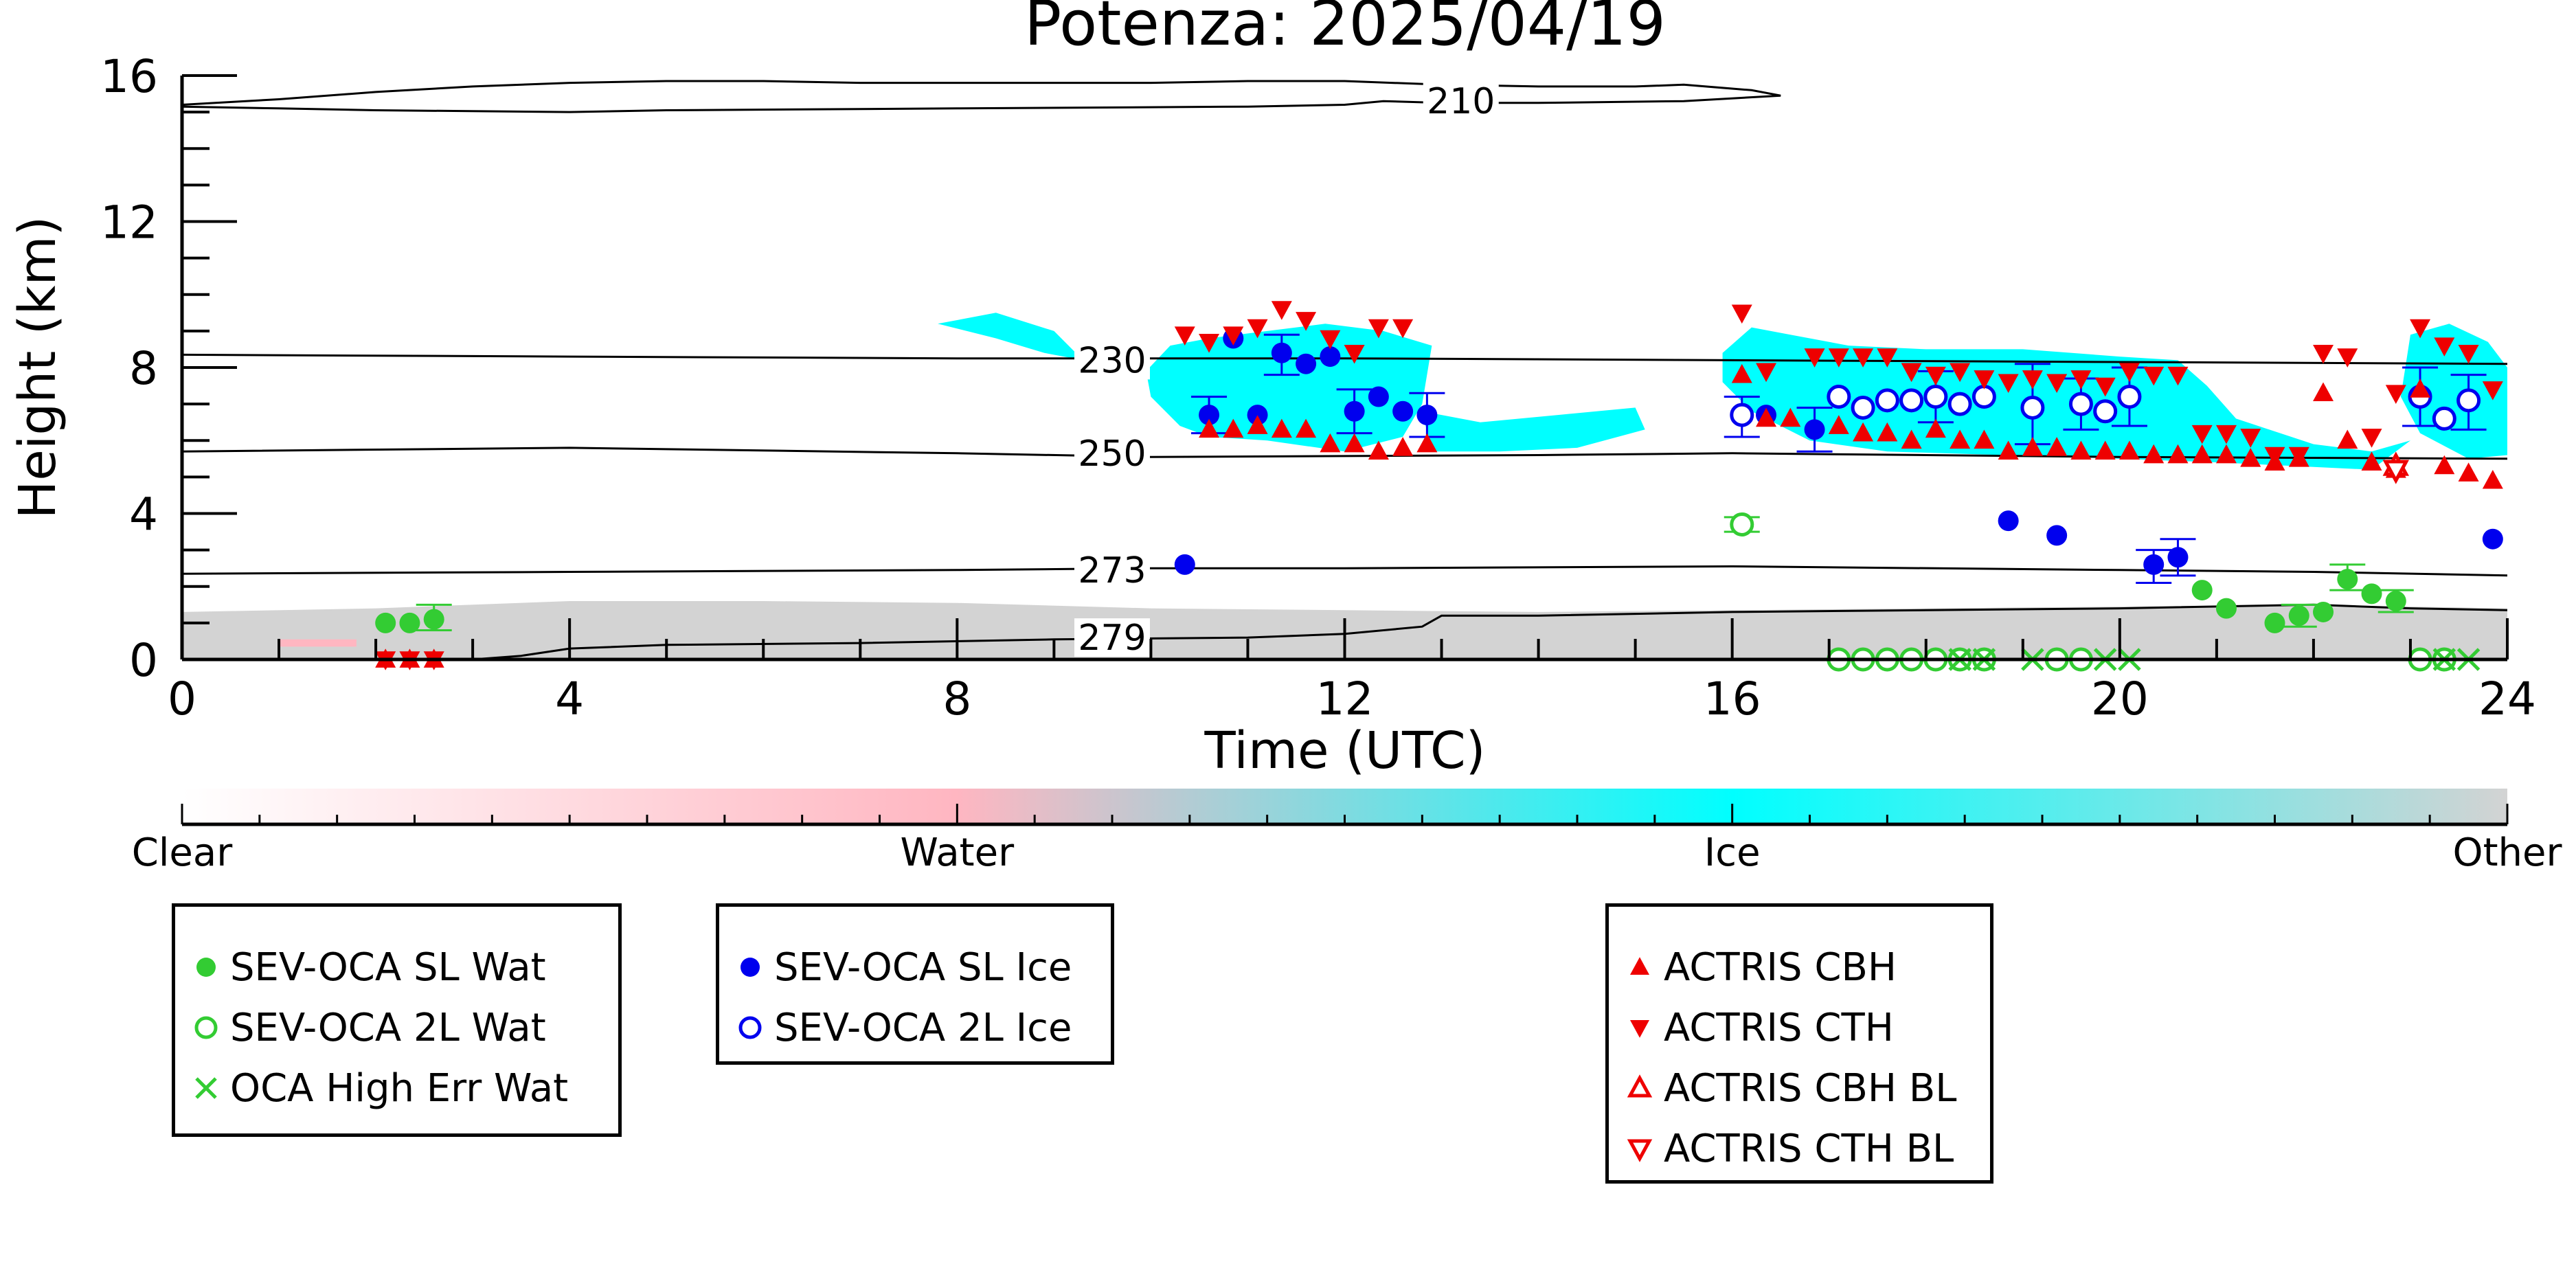  What do you see at coordinates (1344, 750) in the screenshot?
I see `x-axis-label: Time (UTC)` at bounding box center [1344, 750].